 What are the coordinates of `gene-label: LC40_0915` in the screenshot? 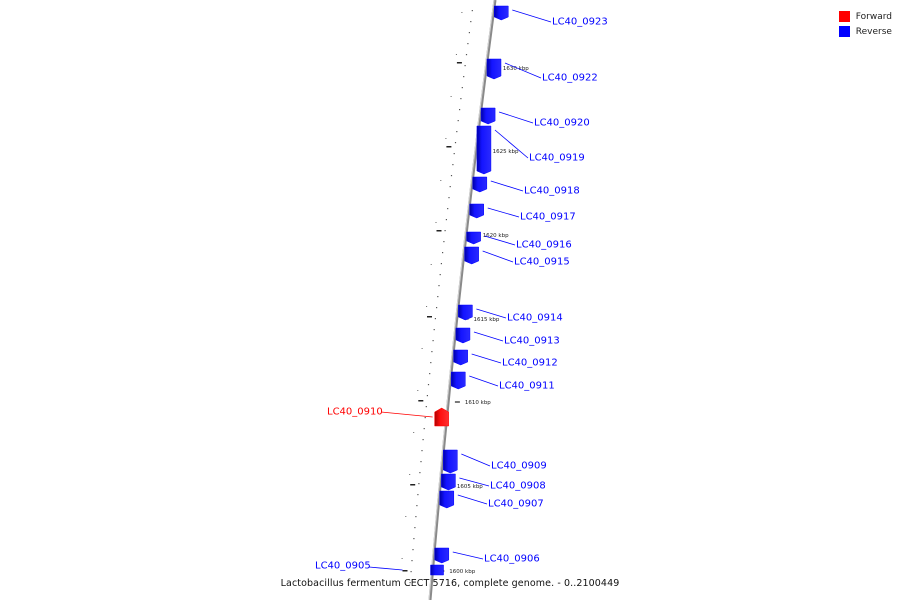 It's located at (542, 262).